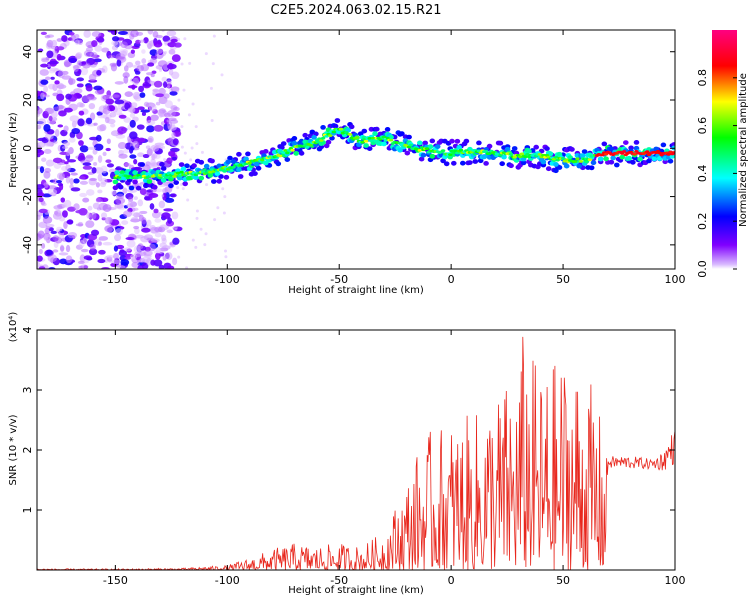 Image resolution: width=750 pixels, height=600 pixels. What do you see at coordinates (356, 290) in the screenshot?
I see `spectrogram-x-label: Height of straight line (km)` at bounding box center [356, 290].